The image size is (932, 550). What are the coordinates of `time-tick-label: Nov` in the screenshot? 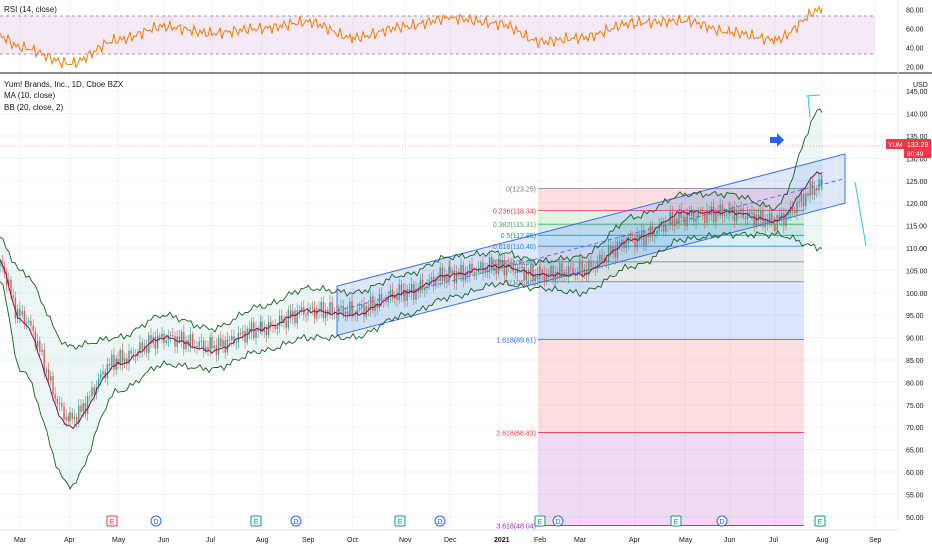 It's located at (405, 540).